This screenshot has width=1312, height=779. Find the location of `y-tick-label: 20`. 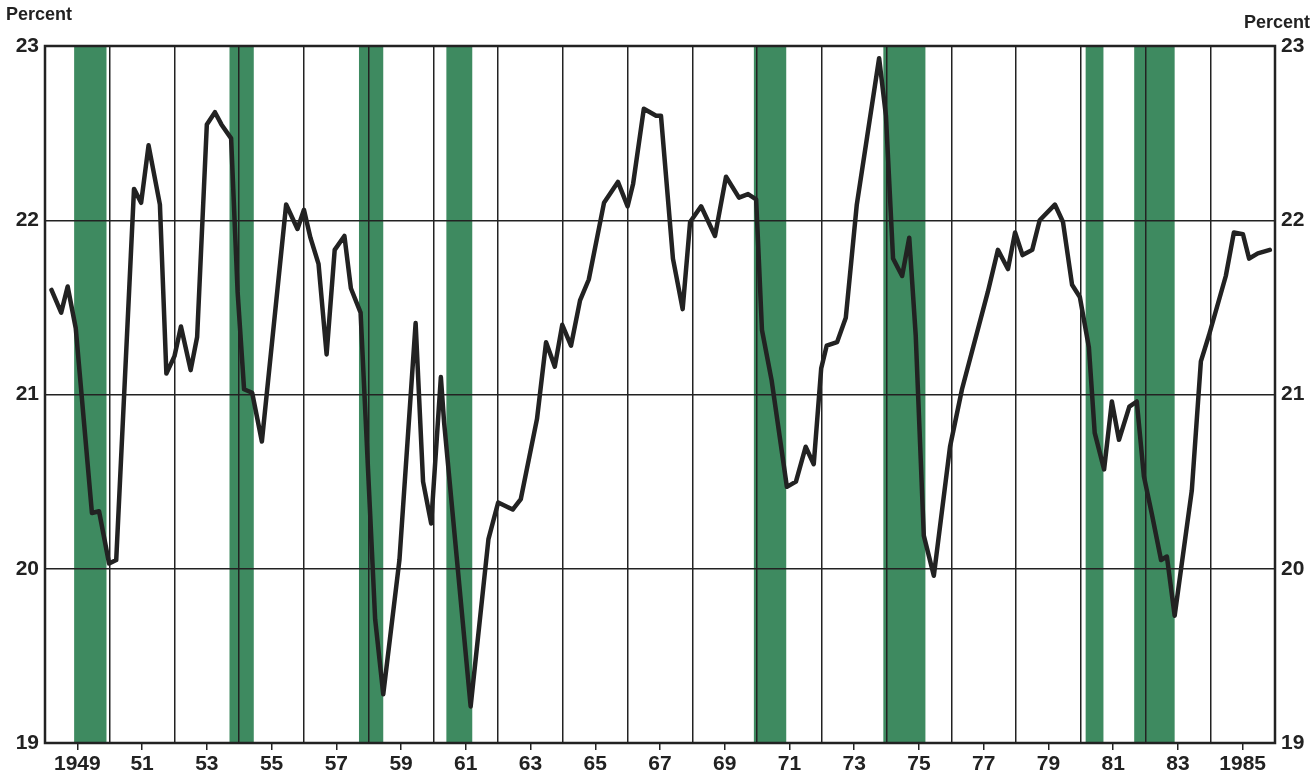

y-tick-label: 20 is located at coordinates (27, 567).